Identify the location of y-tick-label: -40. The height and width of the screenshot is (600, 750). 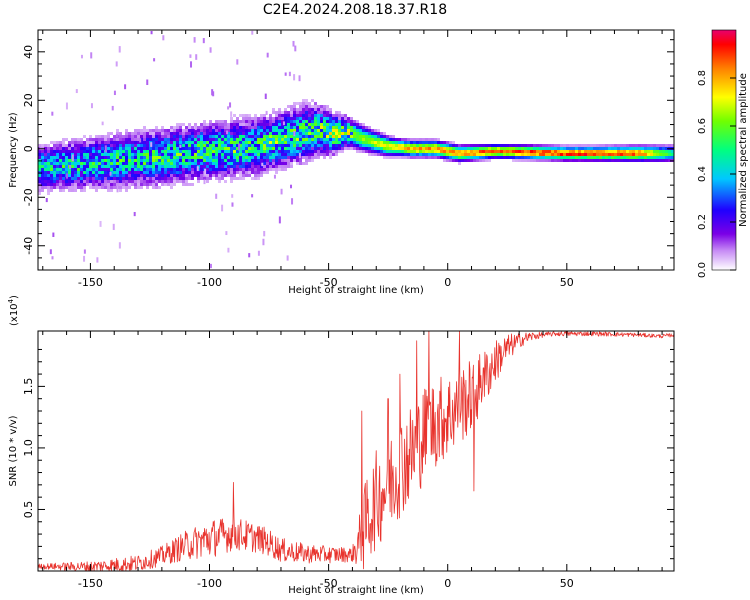
(28, 246).